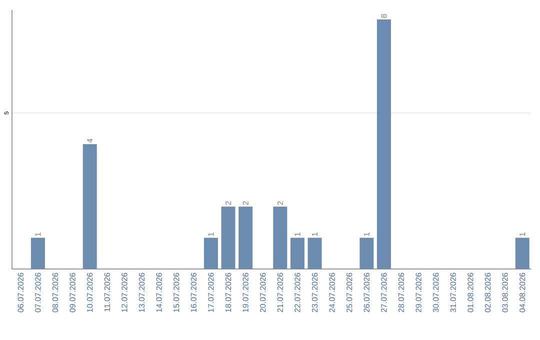 The height and width of the screenshot is (340, 540). What do you see at coordinates (193, 292) in the screenshot?
I see `x-tick-label: 16.07.2026` at bounding box center [193, 292].